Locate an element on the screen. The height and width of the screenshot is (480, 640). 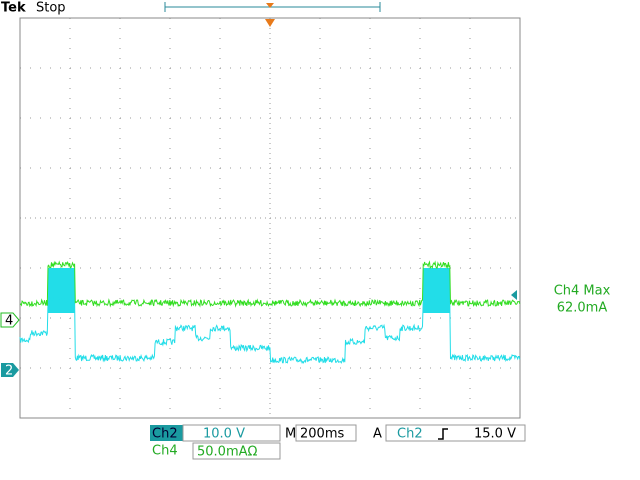
trigger-source: Ch2 is located at coordinates (410, 434).